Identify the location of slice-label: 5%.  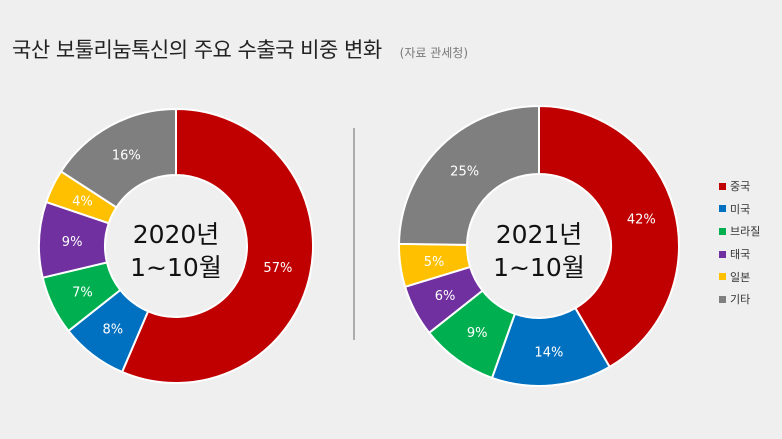
(434, 262).